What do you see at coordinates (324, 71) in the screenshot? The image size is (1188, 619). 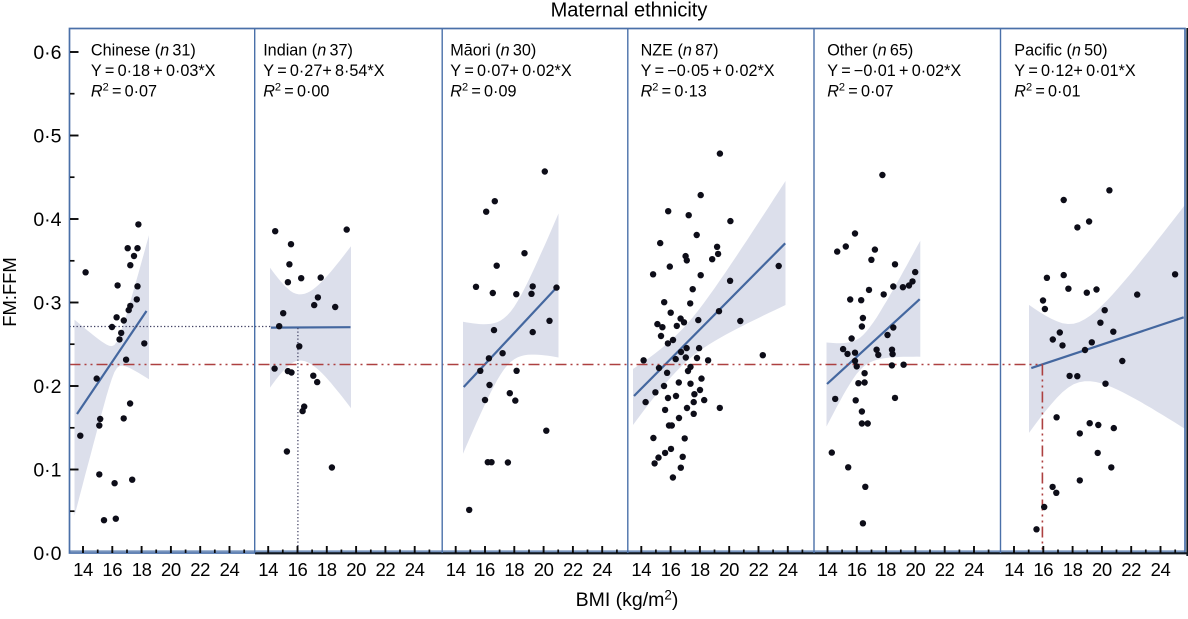 I see `svg-text: Y = 0·27+ 8·54*X` at bounding box center [324, 71].